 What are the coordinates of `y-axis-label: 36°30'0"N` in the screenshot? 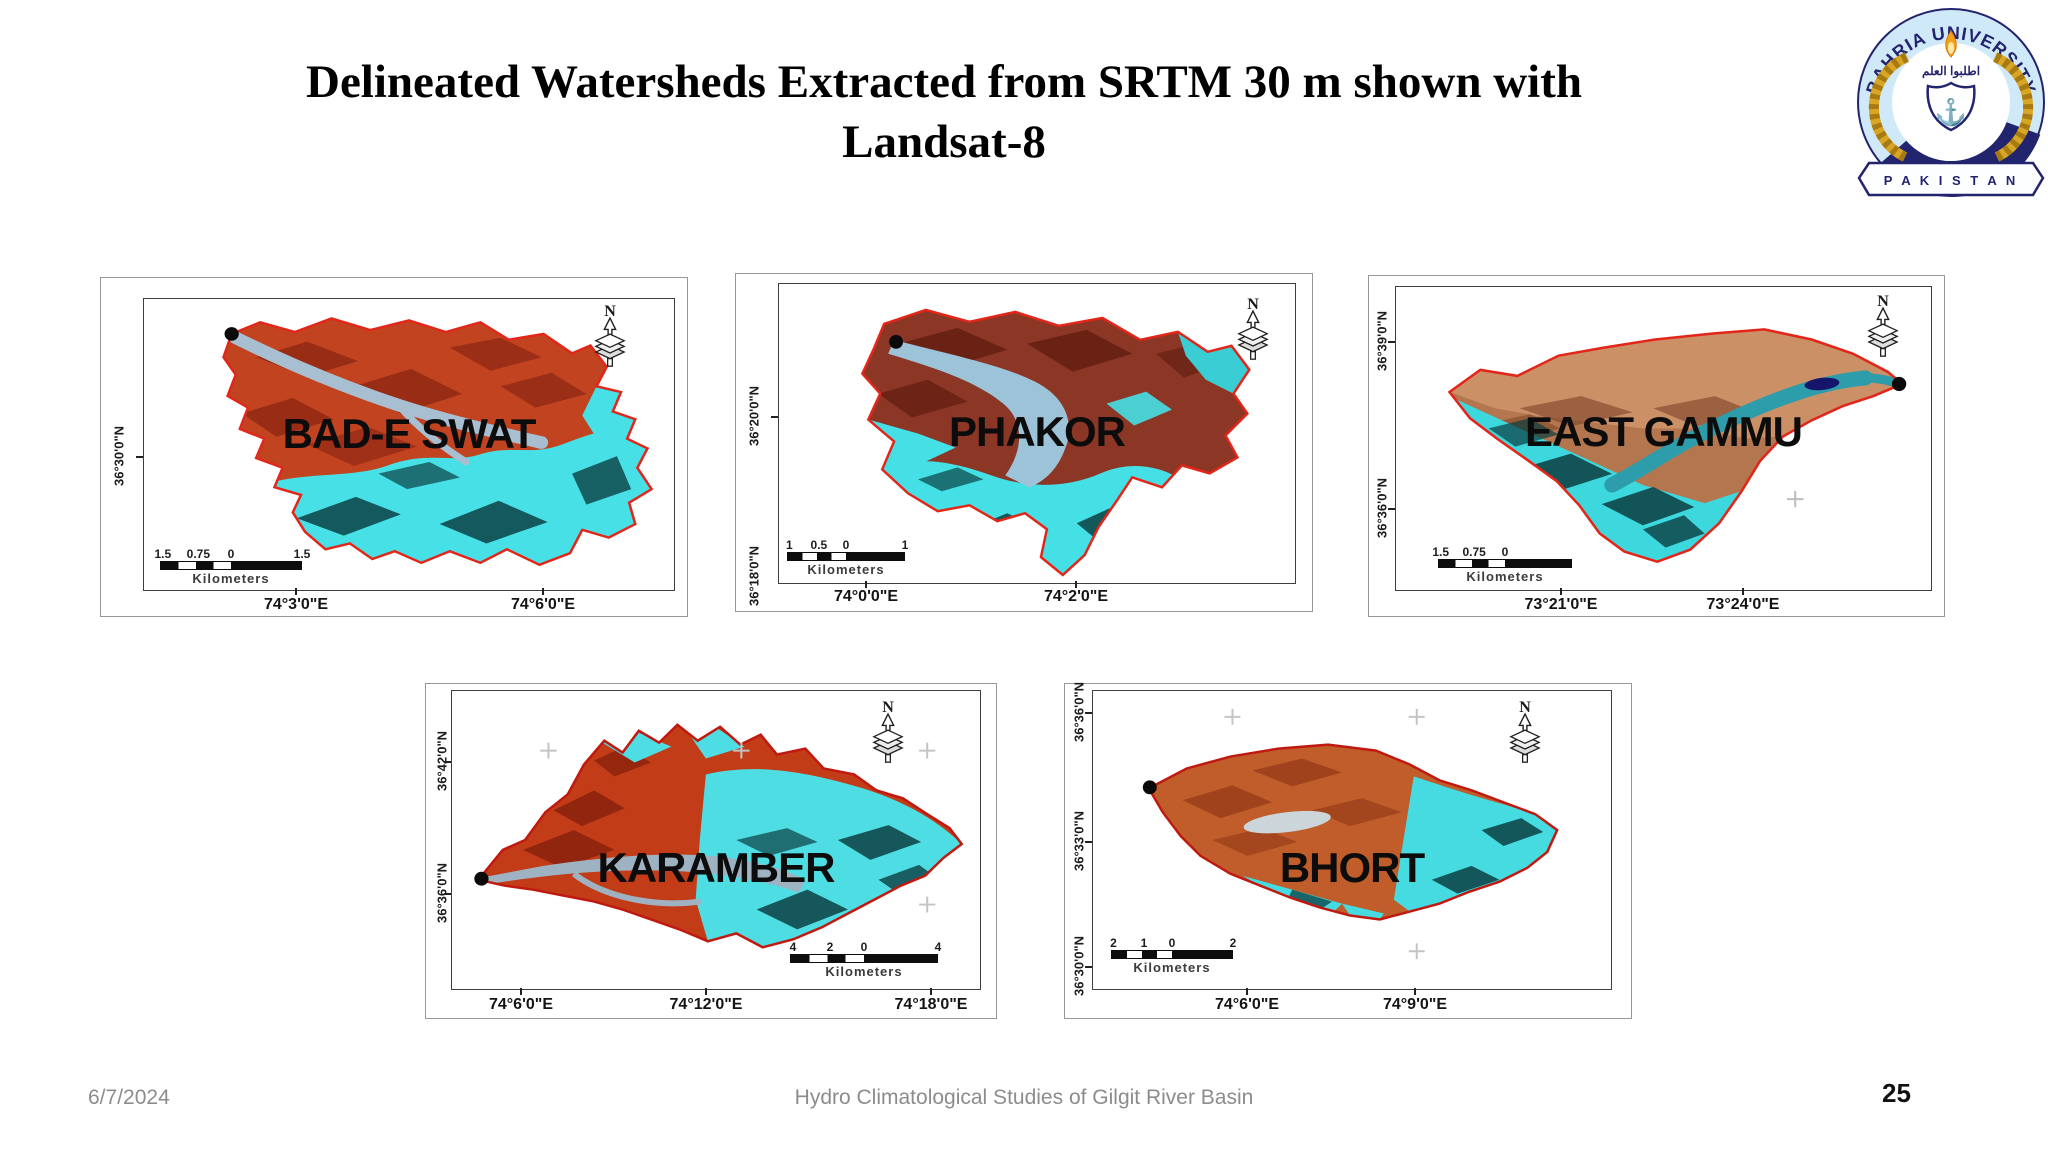 It's located at (119, 456).